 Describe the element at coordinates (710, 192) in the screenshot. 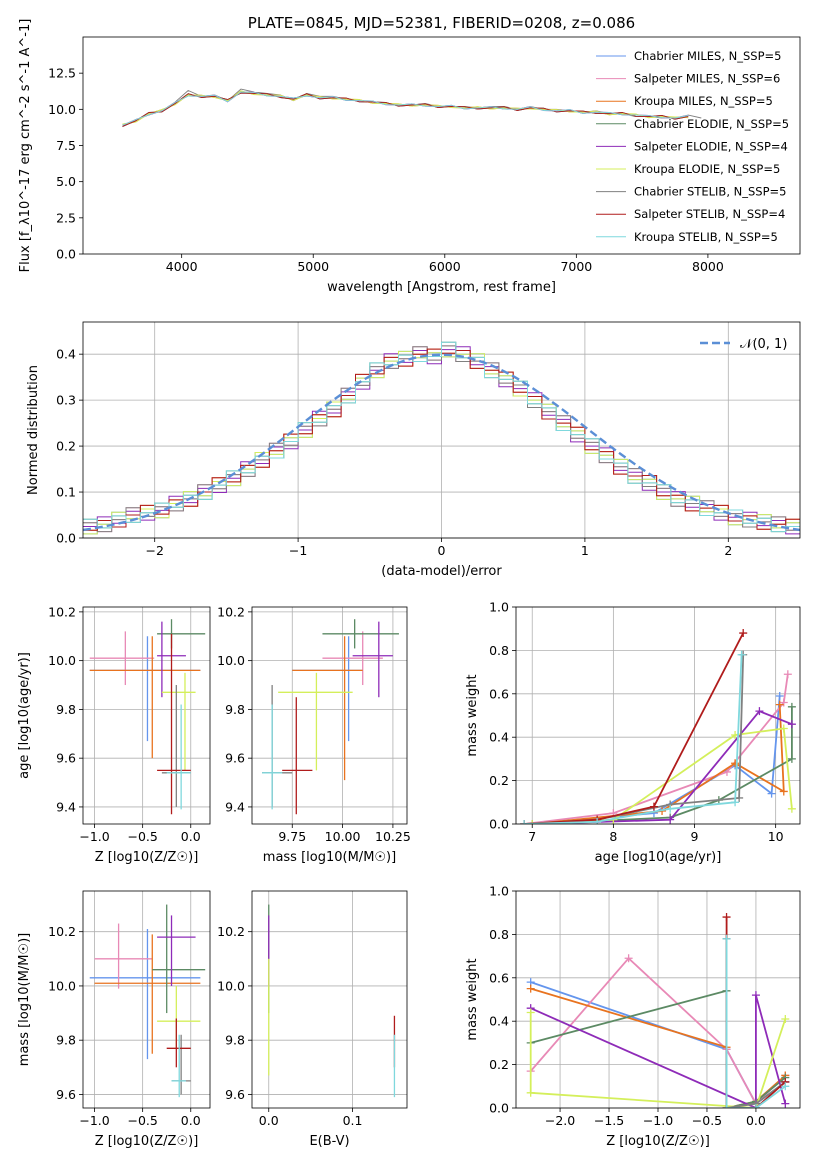

I see `legend-label: Chabrier STELIB, N_SSP=5` at that location.